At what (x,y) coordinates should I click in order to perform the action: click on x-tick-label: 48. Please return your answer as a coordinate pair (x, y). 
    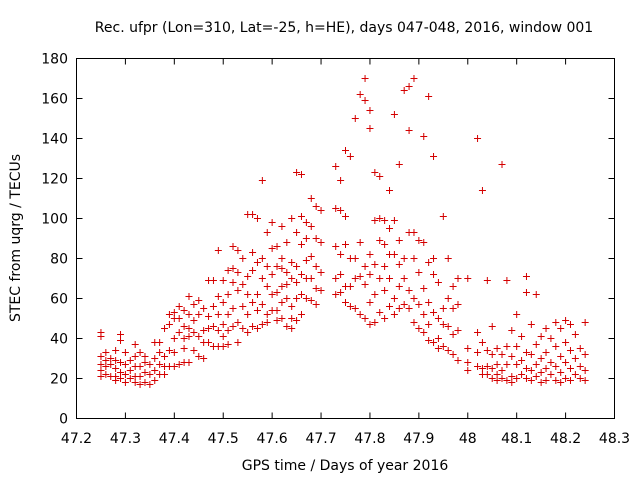
    Looking at the image, I should click on (468, 439).